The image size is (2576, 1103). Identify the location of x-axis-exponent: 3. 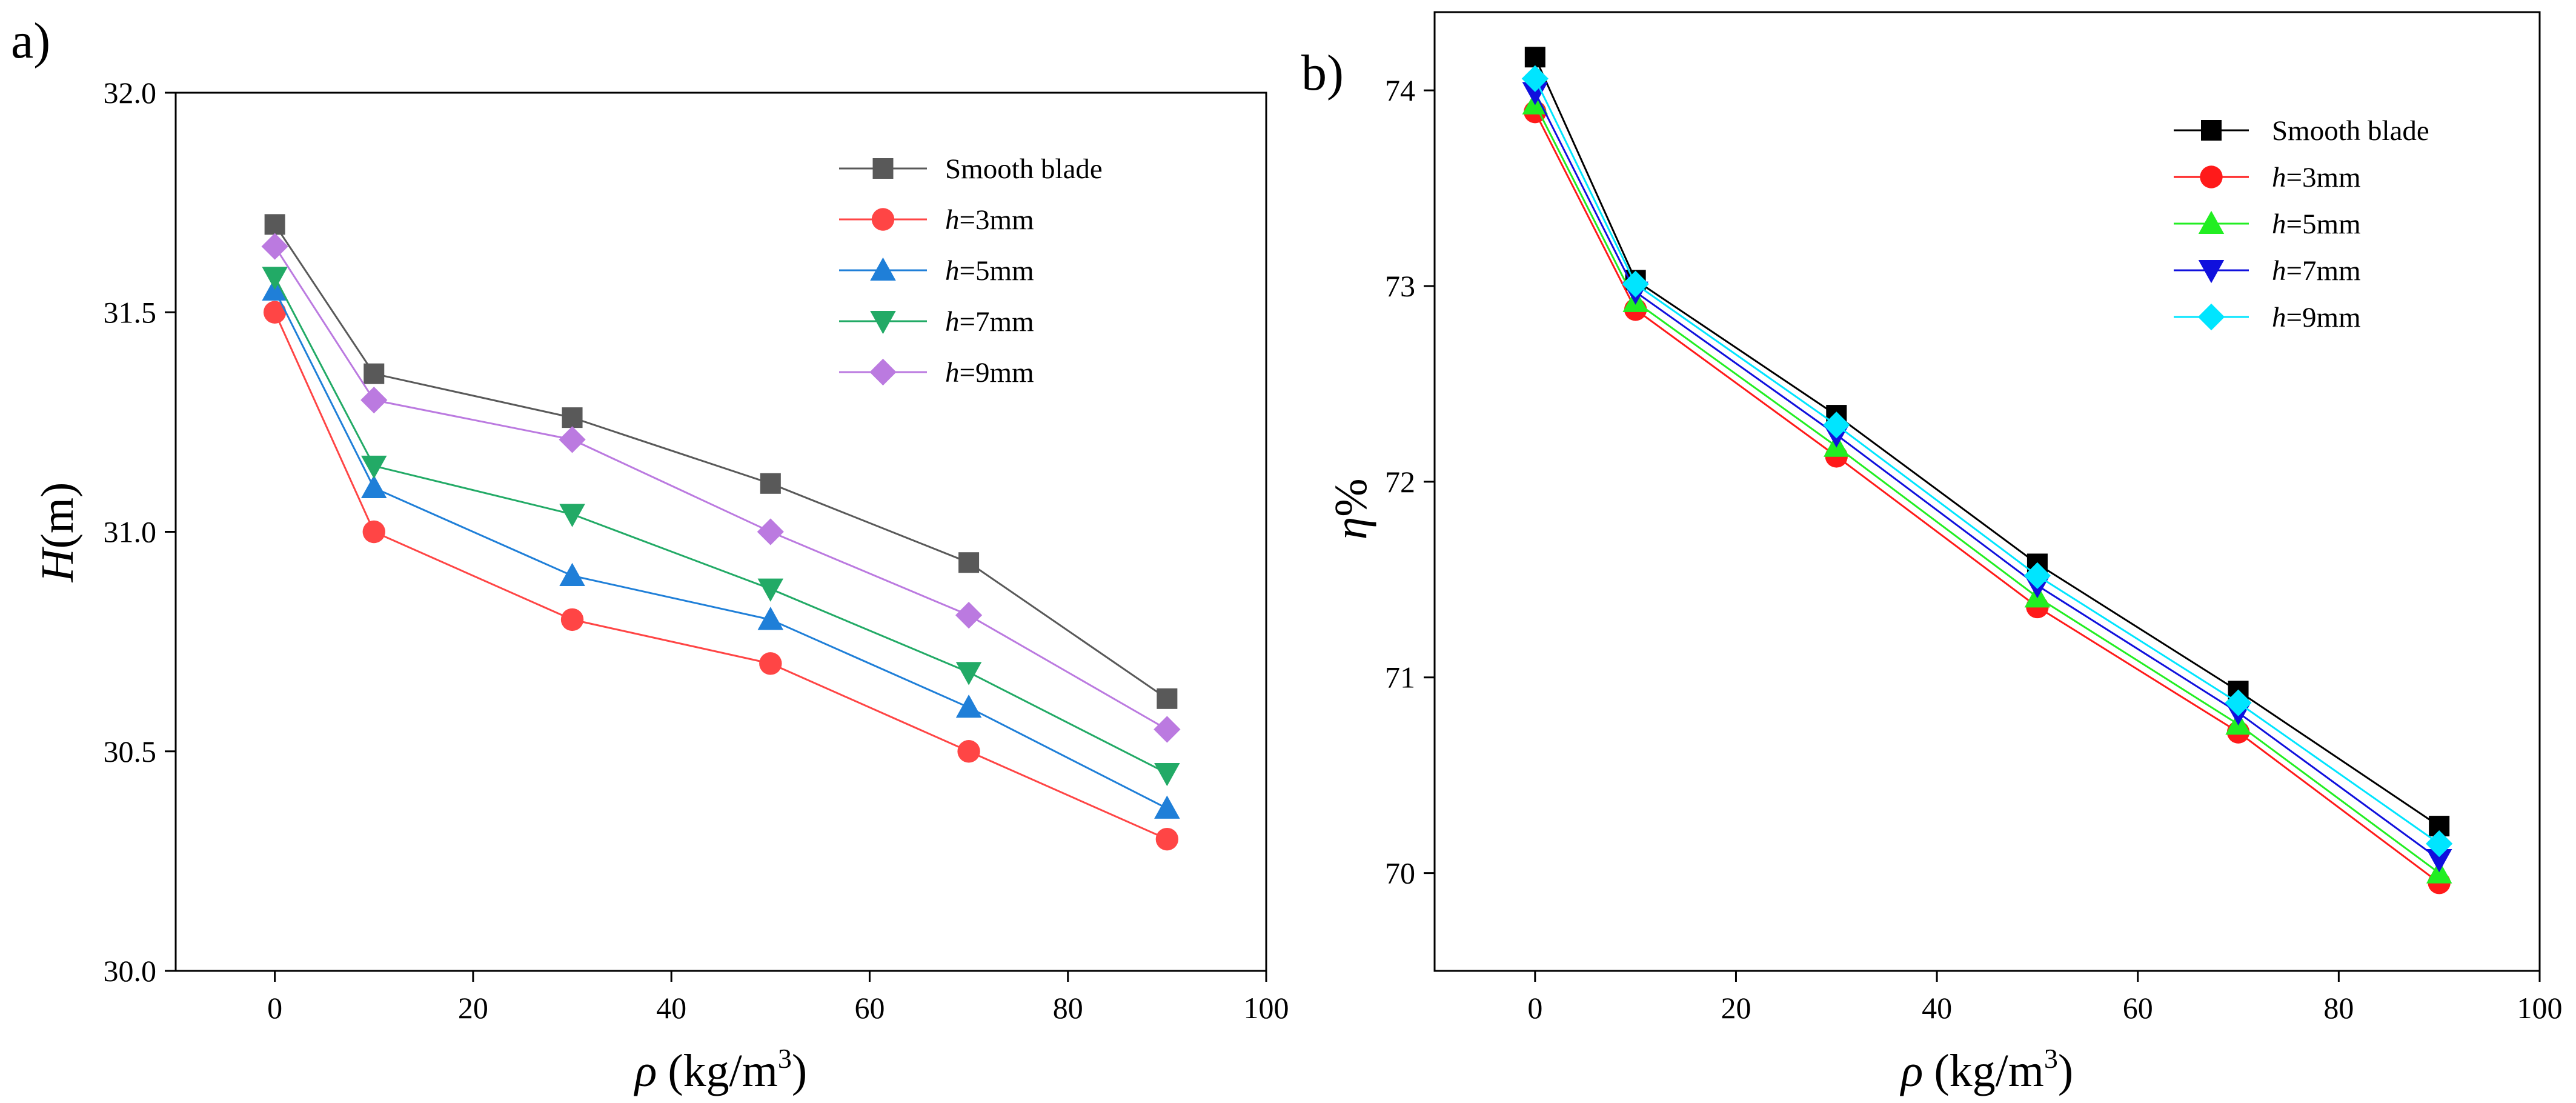
(785, 1058).